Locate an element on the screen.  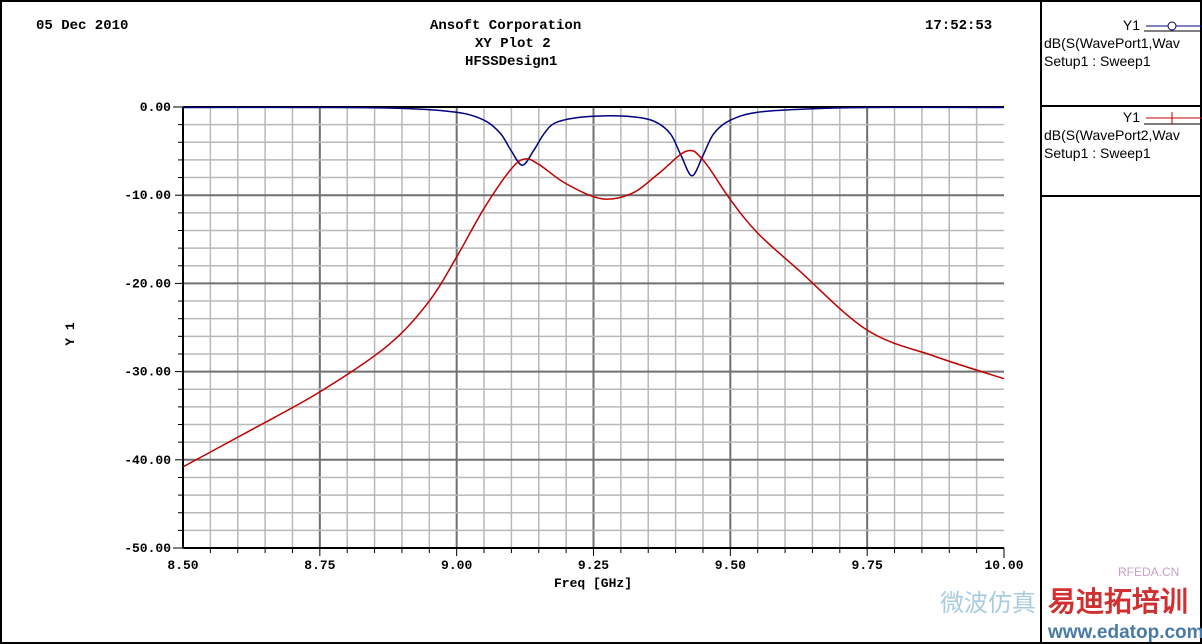
plot-time: 17:52:53 is located at coordinates (959, 26).